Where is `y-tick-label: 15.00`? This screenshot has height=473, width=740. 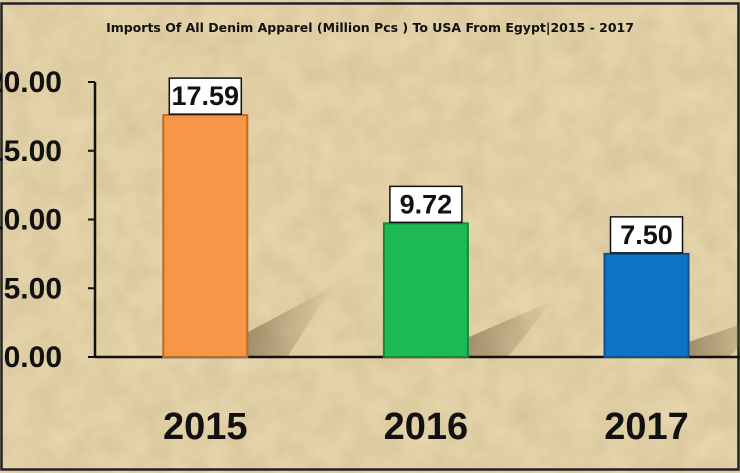 y-tick-label: 15.00 is located at coordinates (31, 151).